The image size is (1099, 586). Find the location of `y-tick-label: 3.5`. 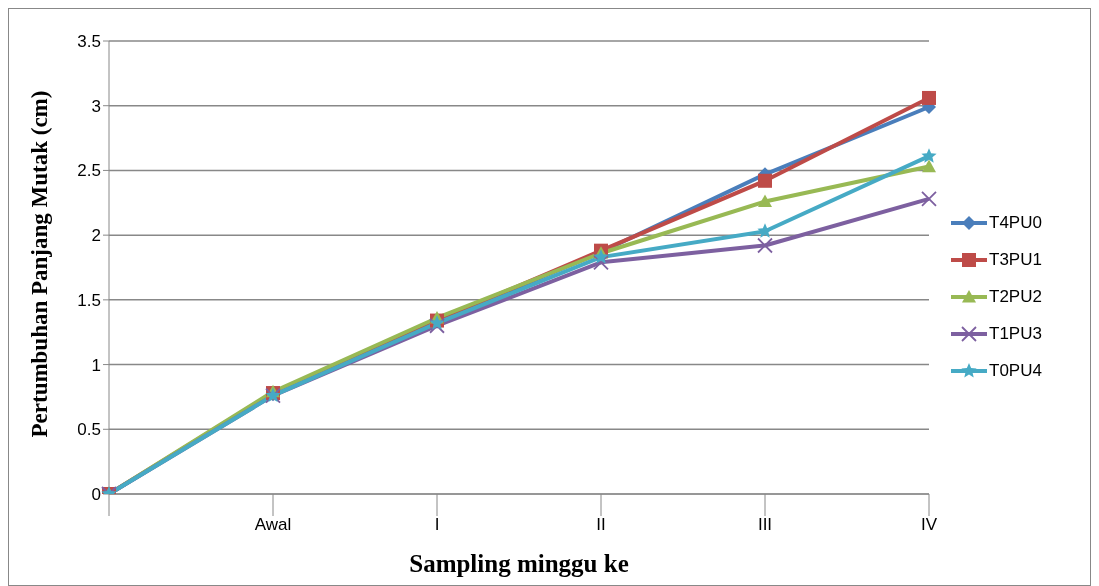

y-tick-label: 3.5 is located at coordinates (89, 42).